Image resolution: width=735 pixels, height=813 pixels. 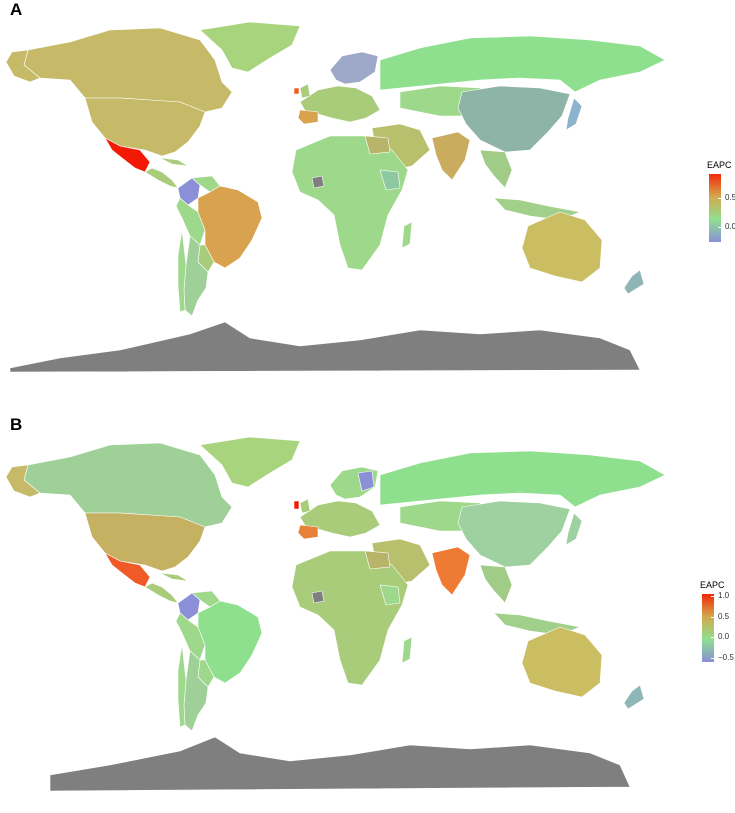 I want to click on legend-a: EAPC 0.5 0.0, so click(x=721, y=205).